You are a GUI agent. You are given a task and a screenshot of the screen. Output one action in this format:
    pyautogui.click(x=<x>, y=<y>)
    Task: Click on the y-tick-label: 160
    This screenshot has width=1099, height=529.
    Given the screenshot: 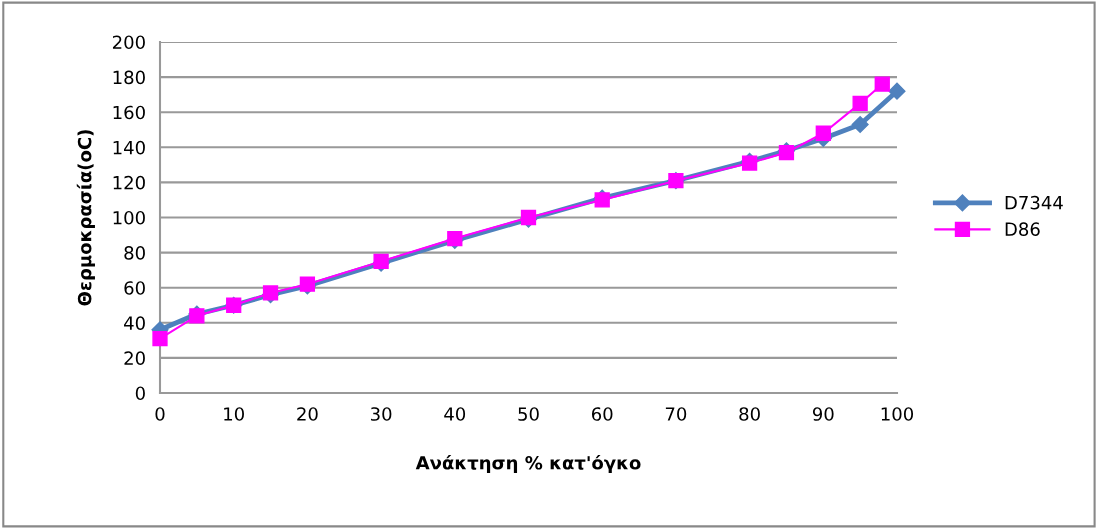 What is the action you would take?
    pyautogui.click(x=129, y=112)
    